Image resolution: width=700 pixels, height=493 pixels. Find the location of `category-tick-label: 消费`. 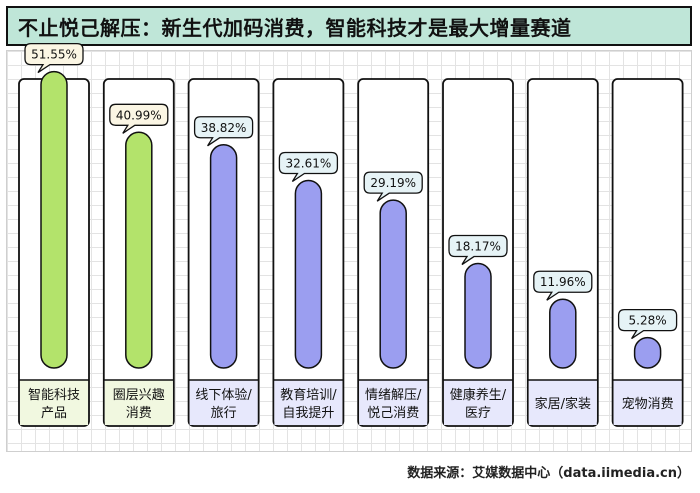

category-tick-label: 消费 is located at coordinates (139, 413).